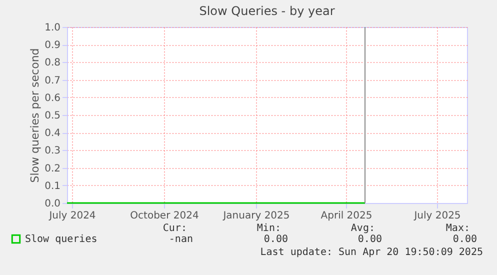 The width and height of the screenshot is (497, 275). What do you see at coordinates (371, 252) in the screenshot?
I see `text: Last update: Sun Apr 20 19:50:09 2025` at bounding box center [371, 252].